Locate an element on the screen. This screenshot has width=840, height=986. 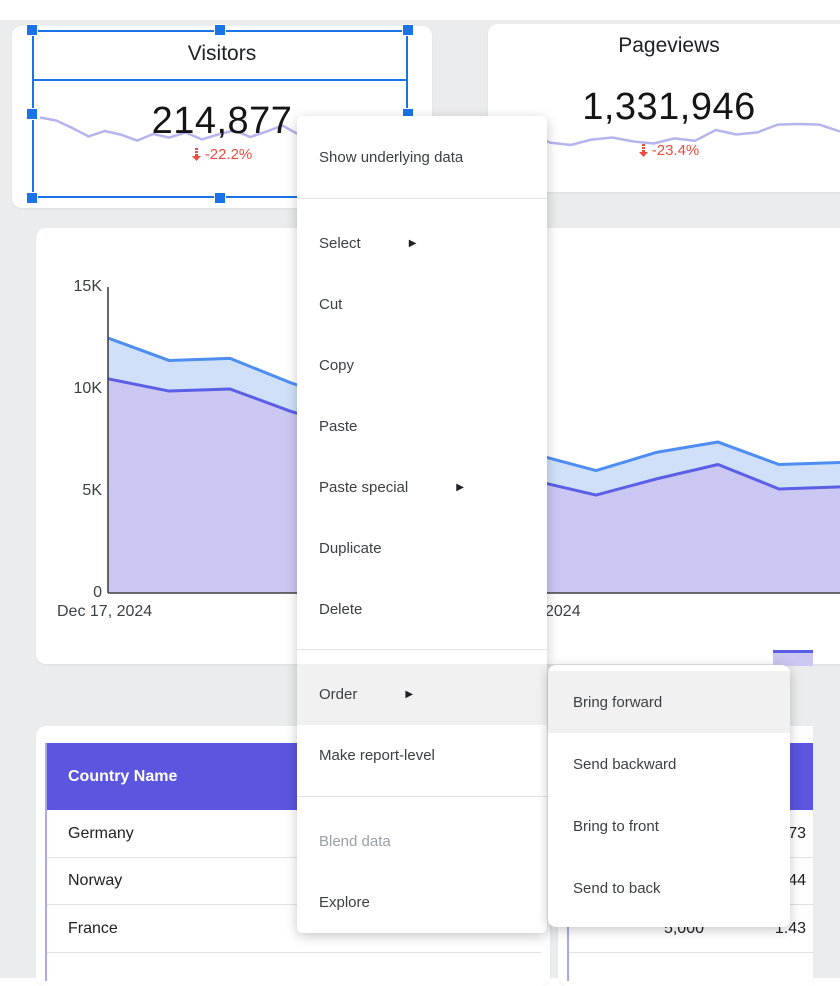
cell-country: France is located at coordinates (93, 928).